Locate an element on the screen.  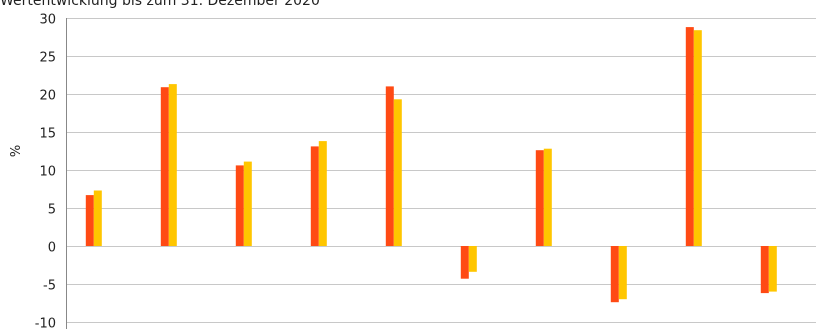
y-tick-label: 25 is located at coordinates (47, 58).